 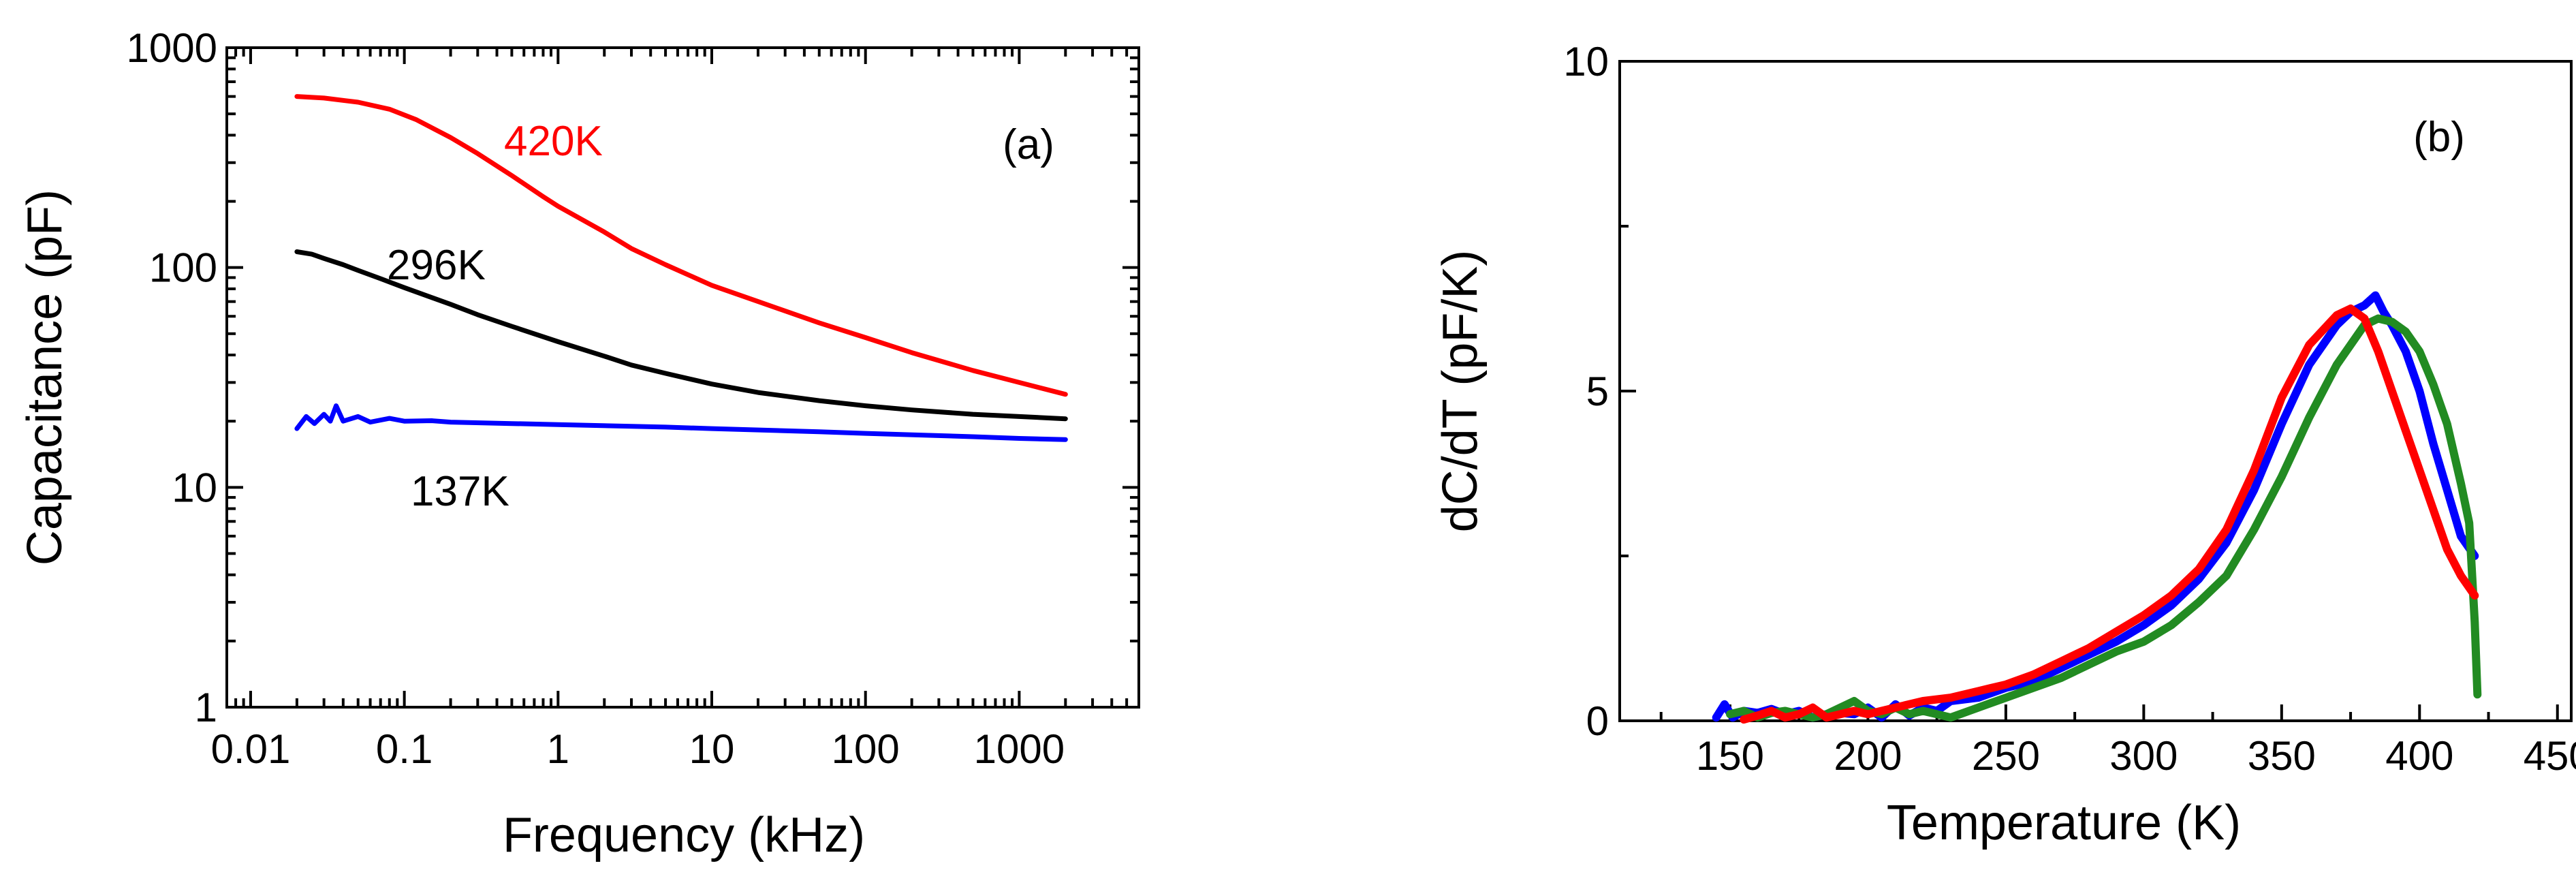 I want to click on y-tick-label-b: 0, so click(x=1597, y=721).